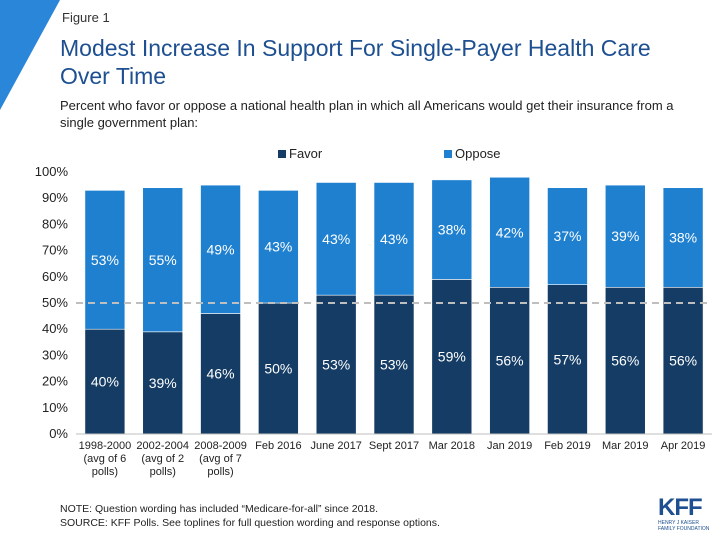 The height and width of the screenshot is (540, 720). I want to click on y-tick-label: 50%, so click(55, 302).